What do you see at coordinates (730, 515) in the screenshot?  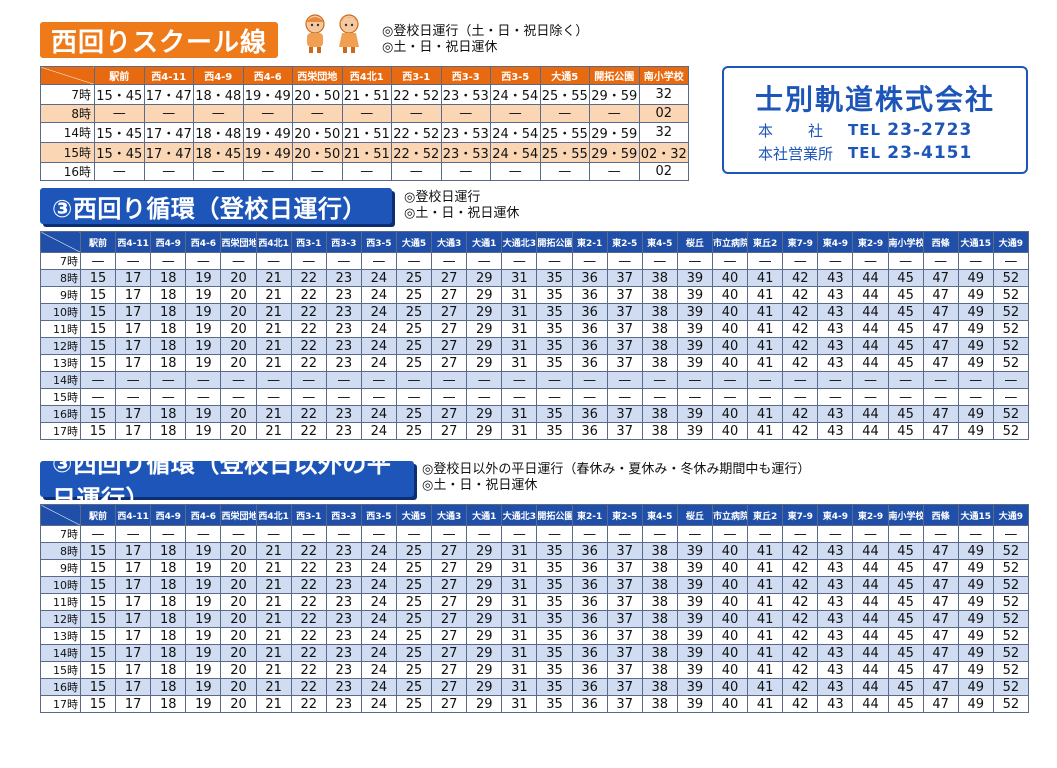 I see `stop-header: 市立病院` at bounding box center [730, 515].